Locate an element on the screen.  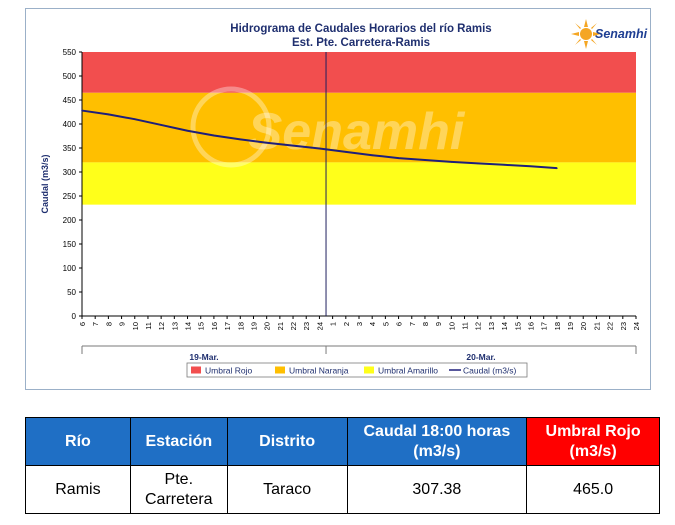
x-tick-label-10: 16 is located at coordinates (214, 326).